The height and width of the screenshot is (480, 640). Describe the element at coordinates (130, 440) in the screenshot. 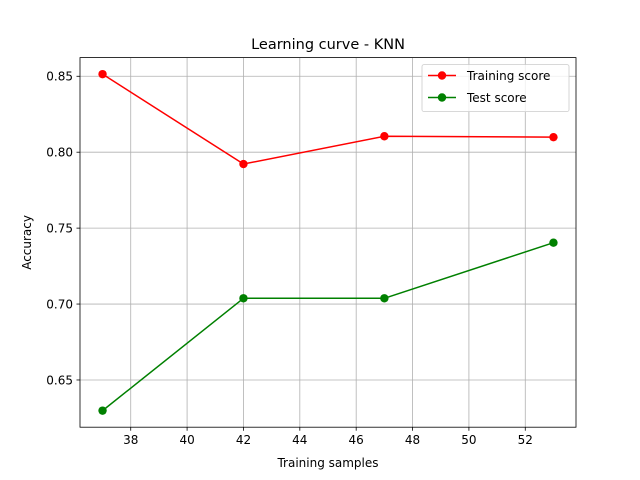

I see `x-tick-label-38: 38` at that location.